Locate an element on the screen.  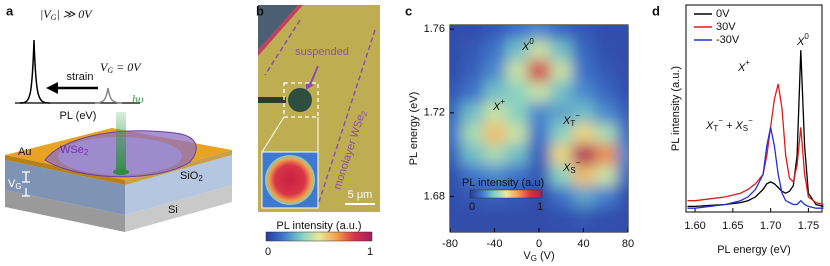
au-label: Au is located at coordinates (24, 152).